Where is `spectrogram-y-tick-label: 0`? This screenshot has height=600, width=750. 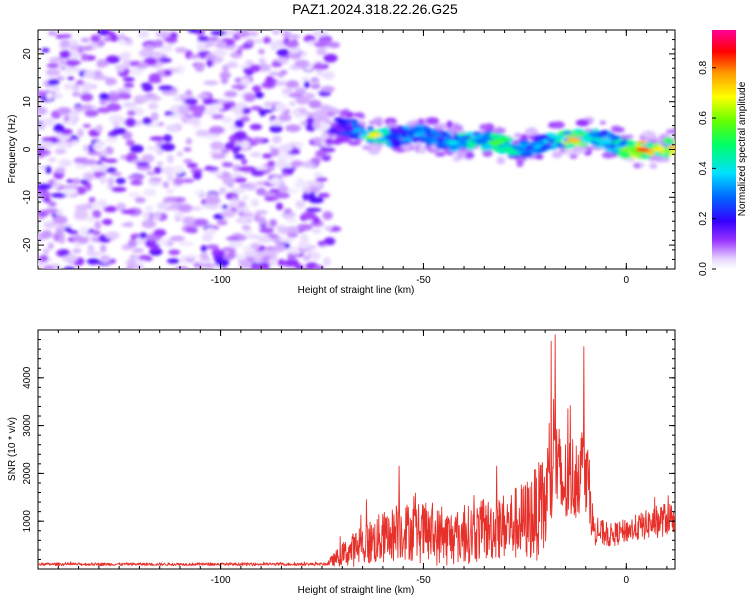 spectrogram-y-tick-label: 0 is located at coordinates (27, 149).